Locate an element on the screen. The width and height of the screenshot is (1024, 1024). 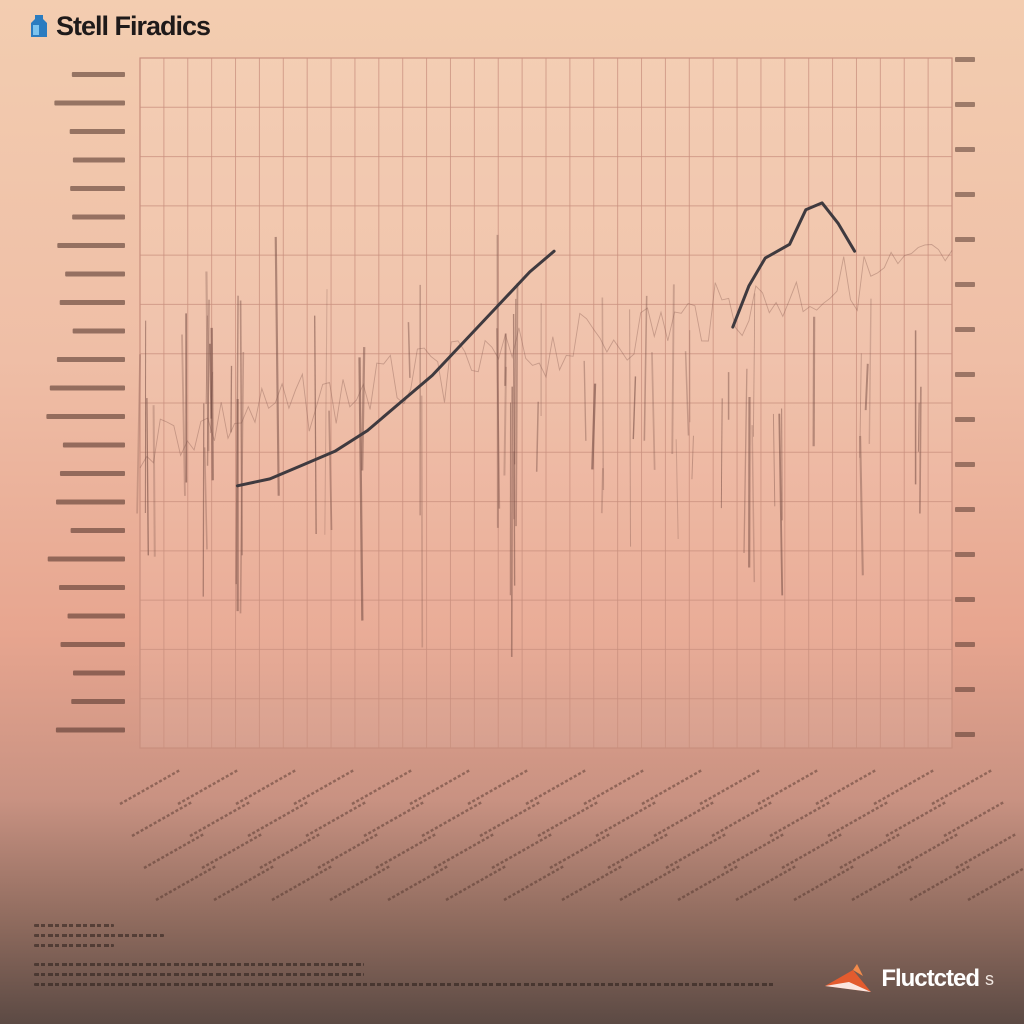
footer-fine-print is located at coordinates (414, 958).